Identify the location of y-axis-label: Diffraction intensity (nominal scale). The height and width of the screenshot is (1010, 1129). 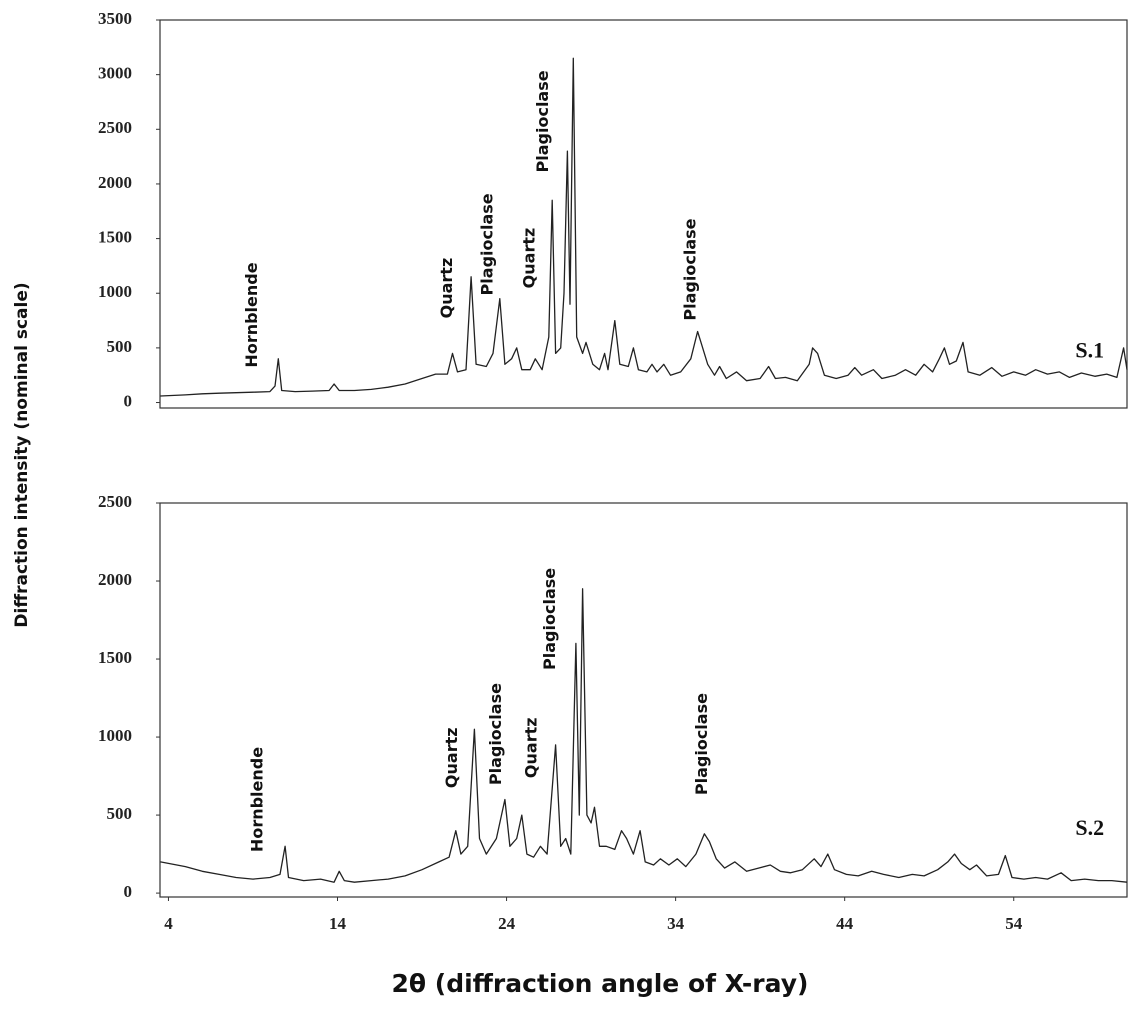
(22, 454).